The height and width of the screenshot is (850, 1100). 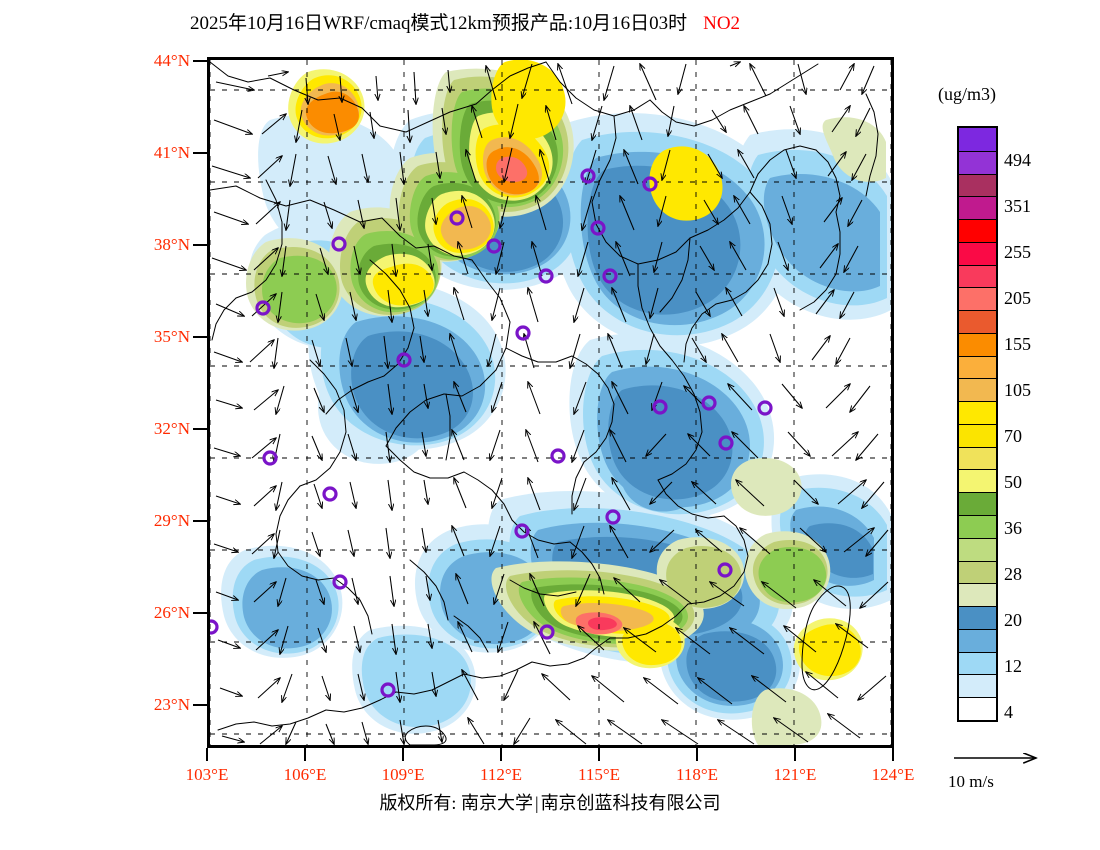 I want to click on colorbar-tick-105: 105, so click(x=1017, y=390).